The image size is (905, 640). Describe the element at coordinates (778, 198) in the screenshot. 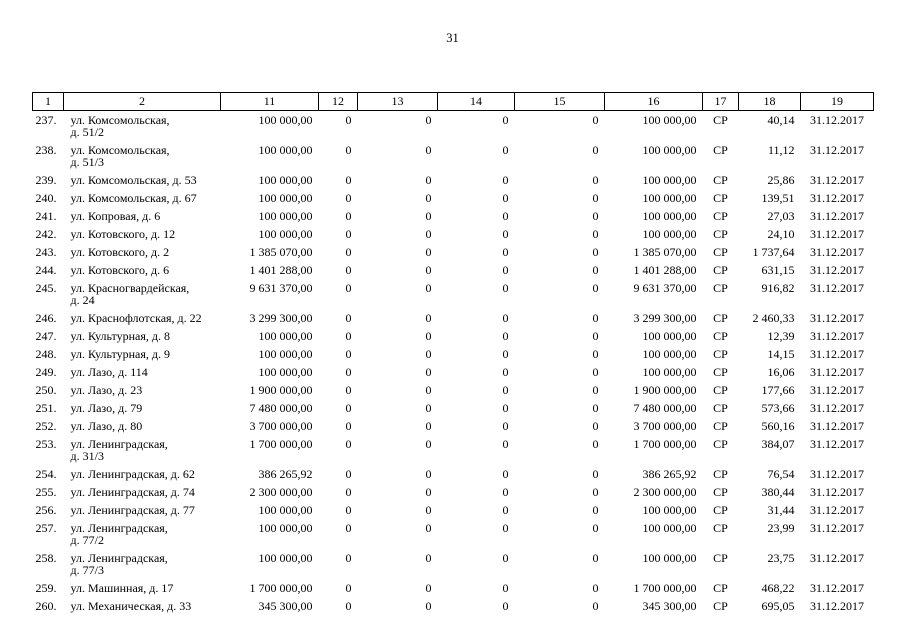

I see `area-cell-18: 139,51` at that location.